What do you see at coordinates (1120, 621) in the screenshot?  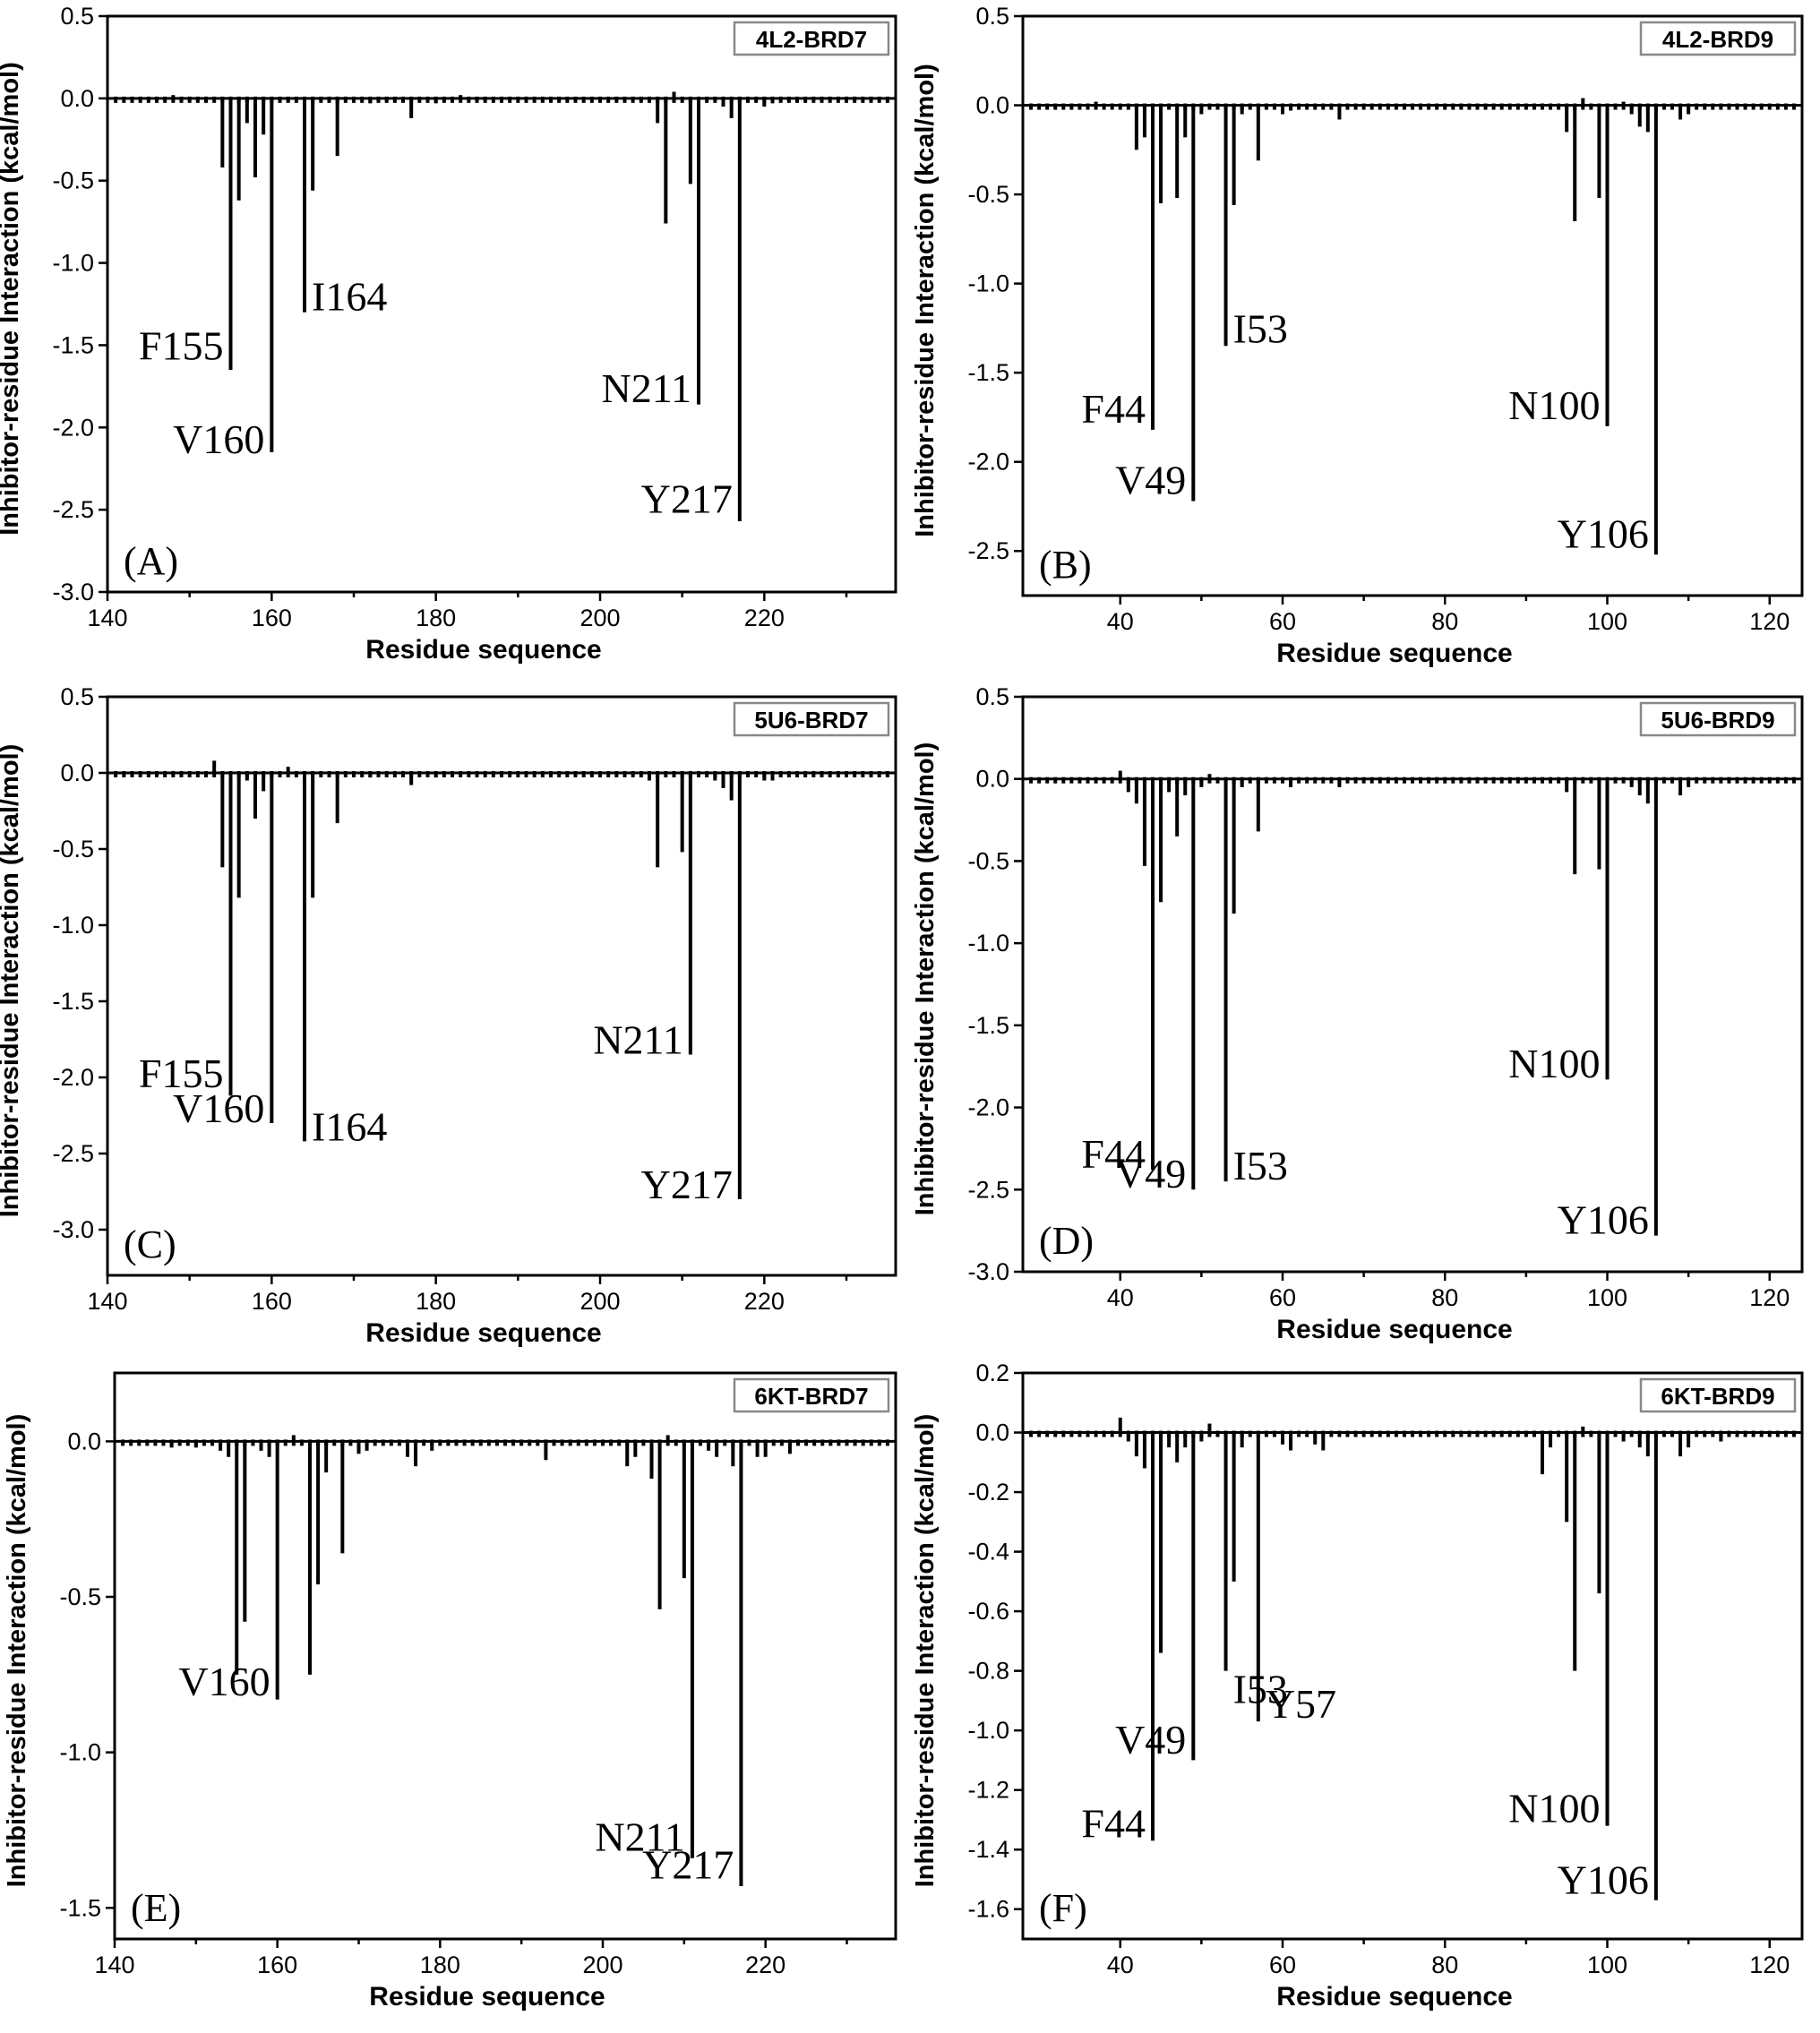 I see `x-tick-label: 40` at bounding box center [1120, 621].